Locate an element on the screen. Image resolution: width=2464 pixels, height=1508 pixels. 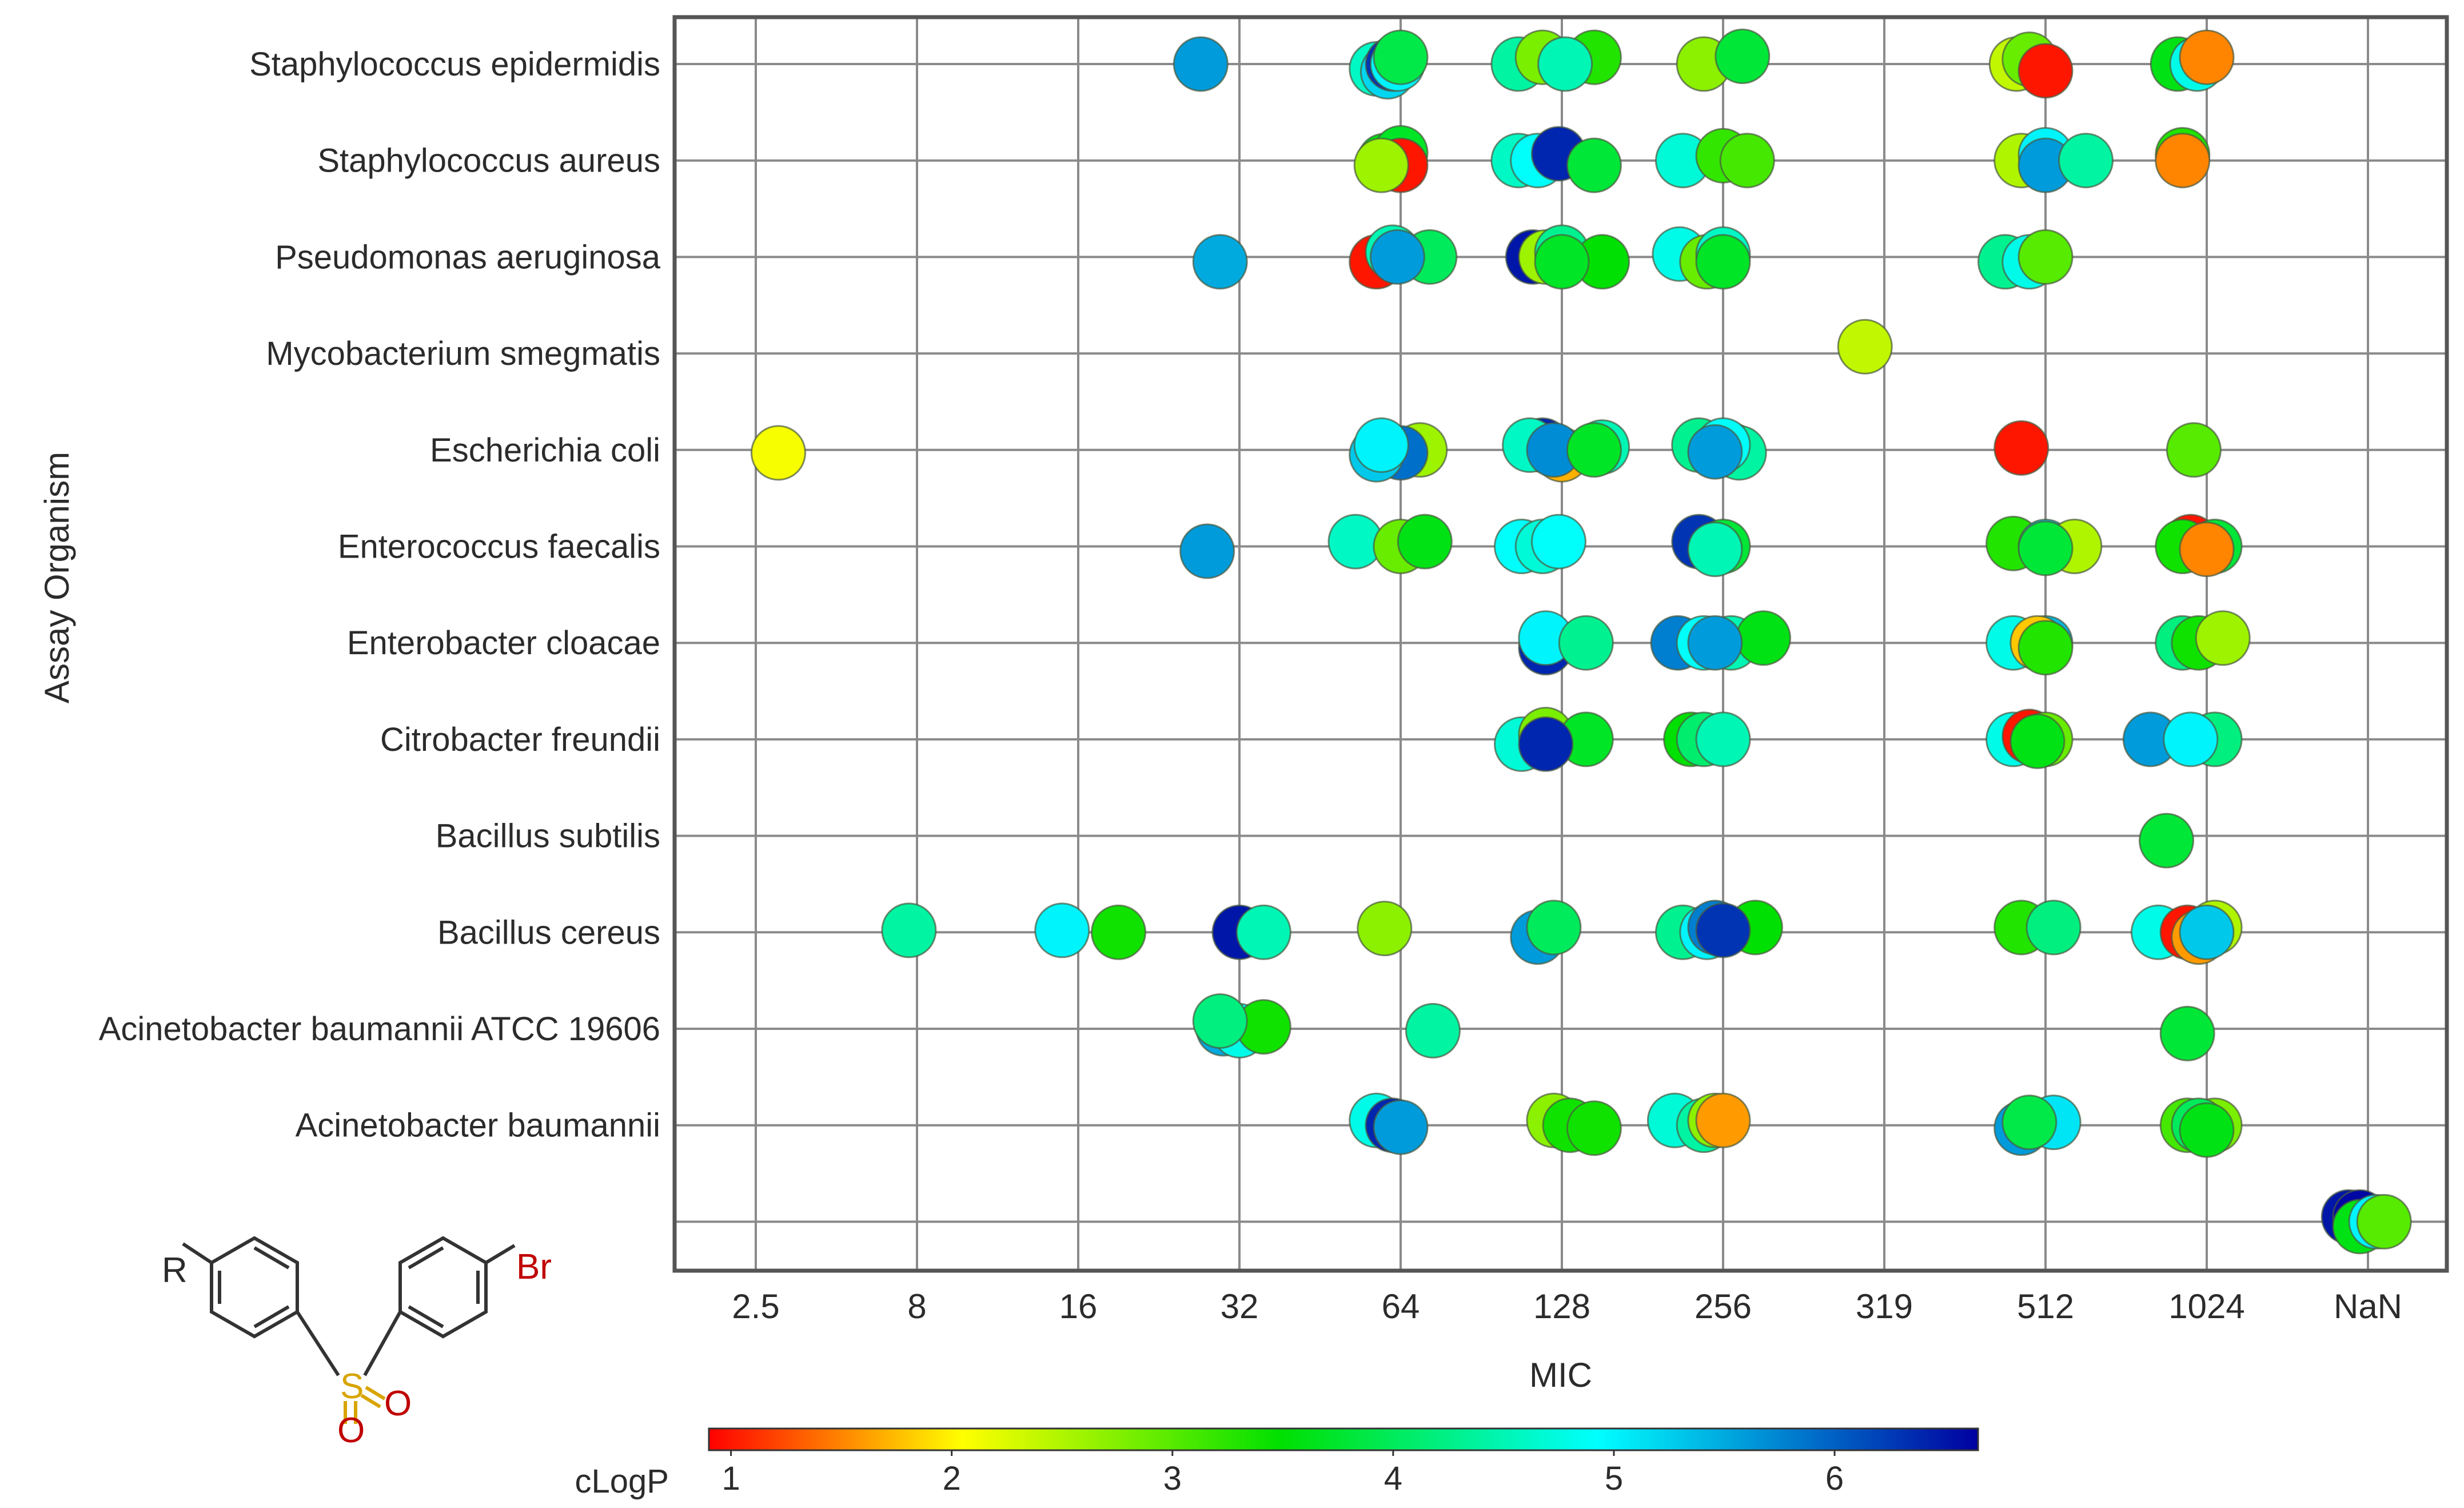
structure-o2-label: O is located at coordinates (398, 1403).